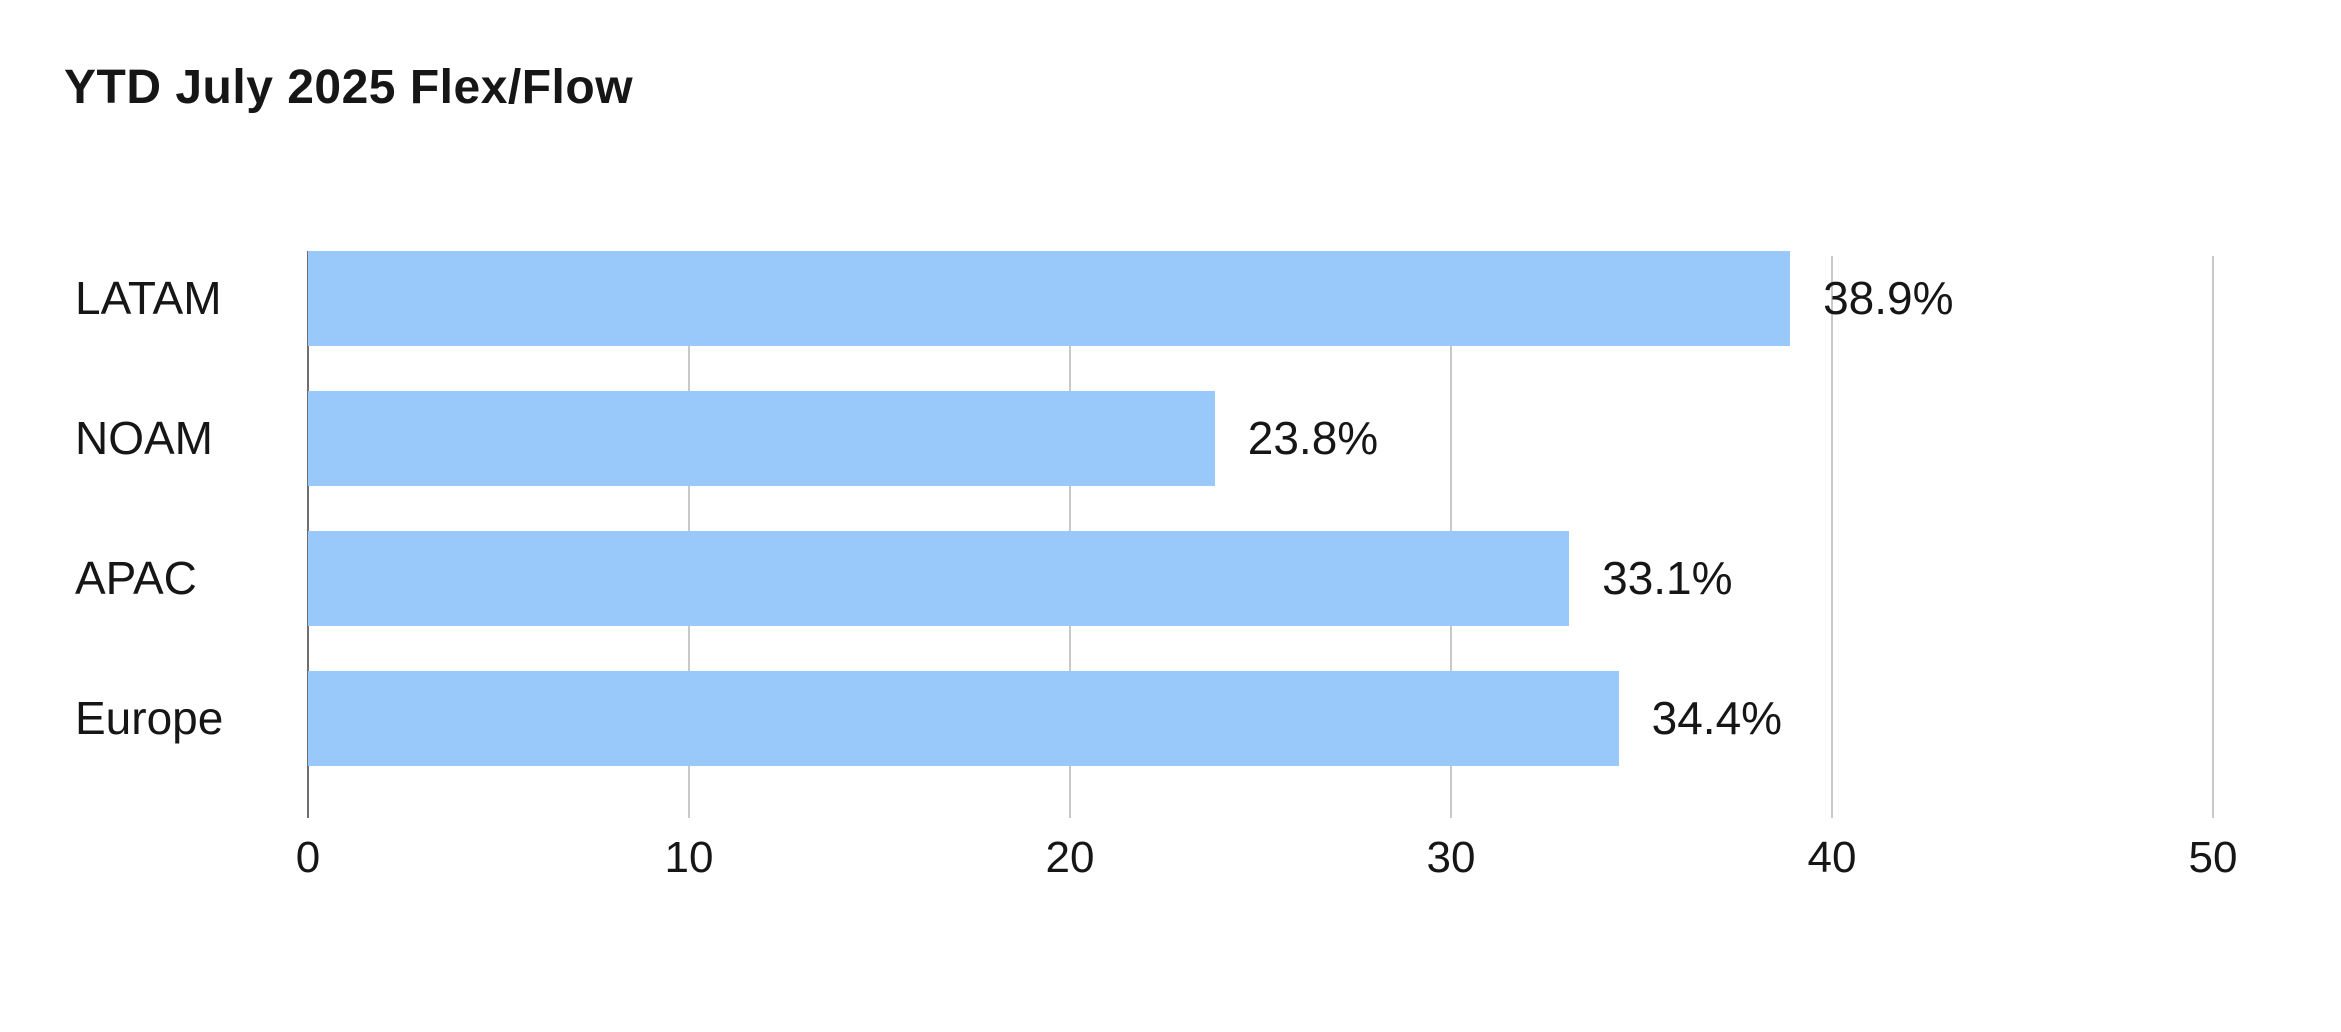 The height and width of the screenshot is (1032, 2341). I want to click on bar-europe, so click(963, 718).